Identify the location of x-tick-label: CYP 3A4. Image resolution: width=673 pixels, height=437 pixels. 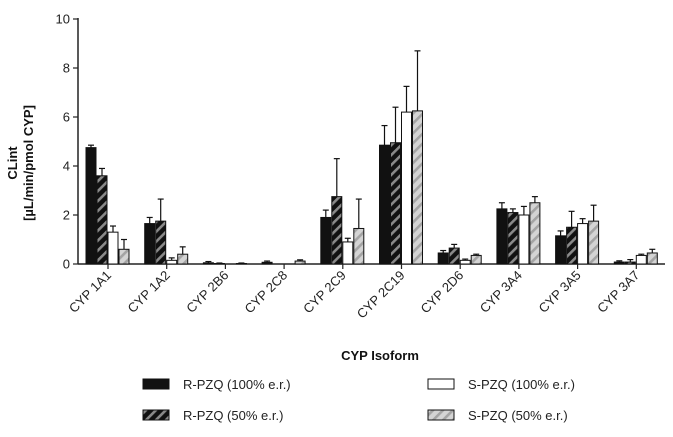
(501, 292).